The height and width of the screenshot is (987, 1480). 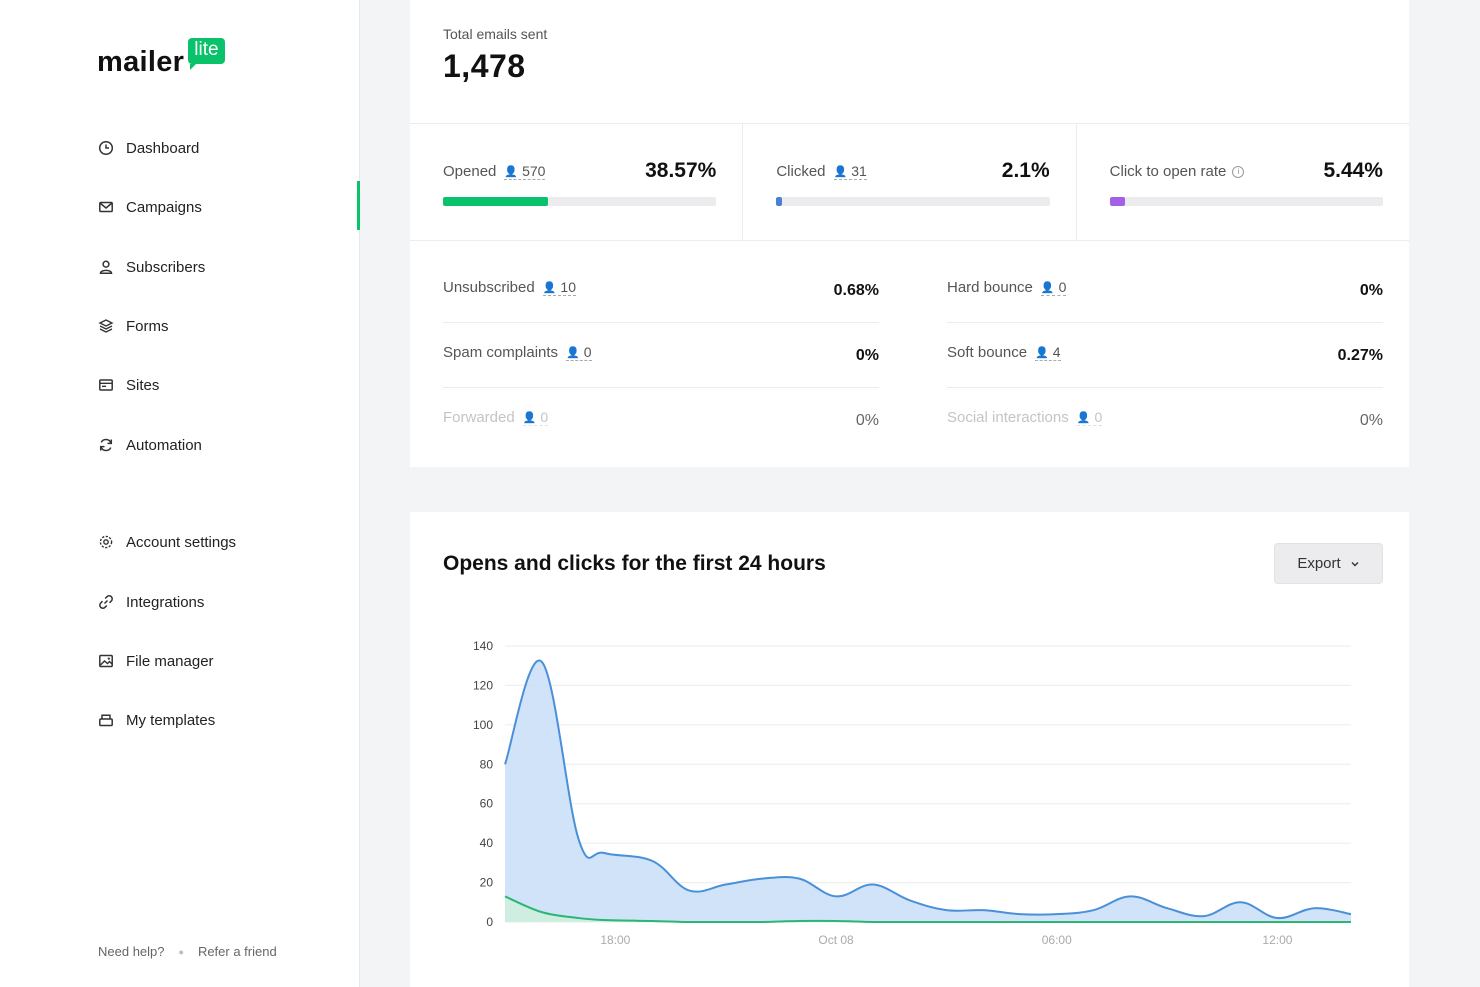 I want to click on export-button: Export, so click(x=1328, y=563).